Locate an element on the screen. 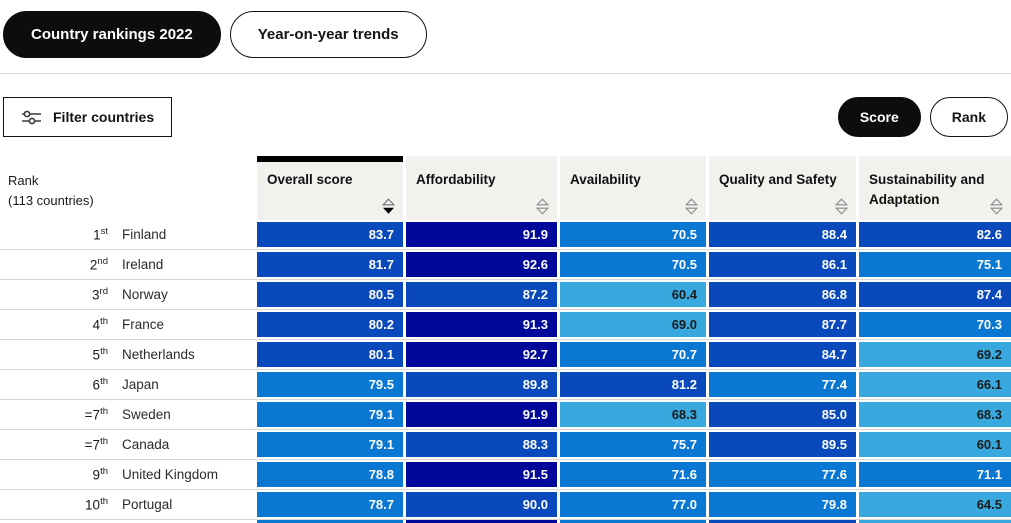  score-cell: 89.8 is located at coordinates (481, 384).